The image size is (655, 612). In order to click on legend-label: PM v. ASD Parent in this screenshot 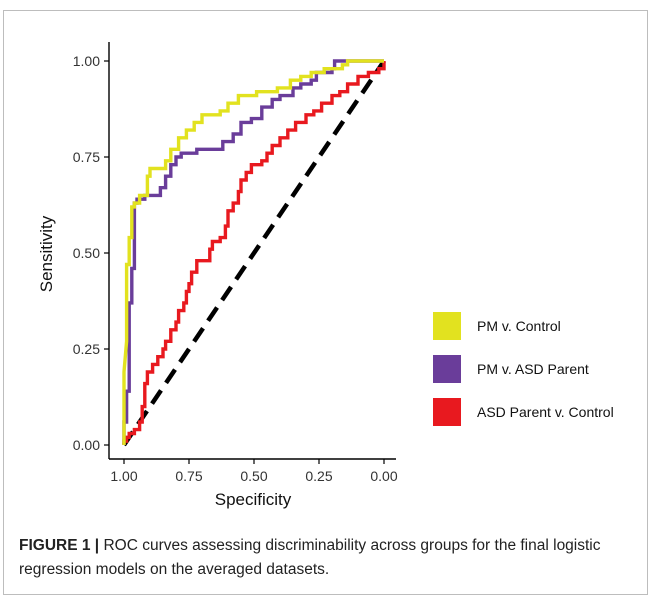, I will do `click(533, 369)`.